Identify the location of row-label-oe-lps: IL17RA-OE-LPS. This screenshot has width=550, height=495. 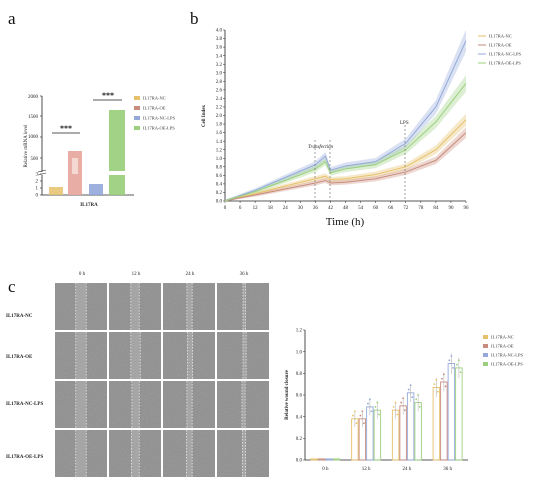
(24, 457).